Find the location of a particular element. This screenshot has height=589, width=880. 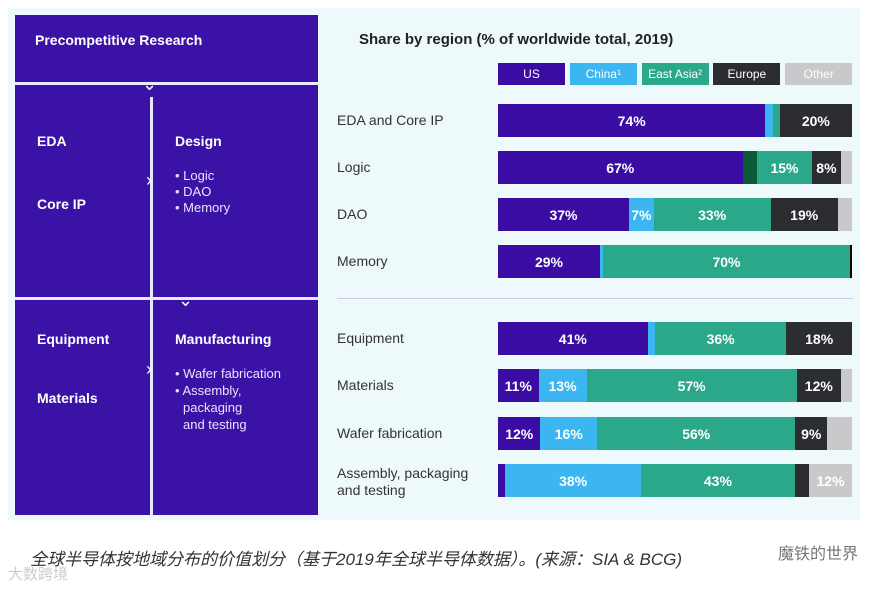

bar-segment-us: 12% is located at coordinates (519, 433).